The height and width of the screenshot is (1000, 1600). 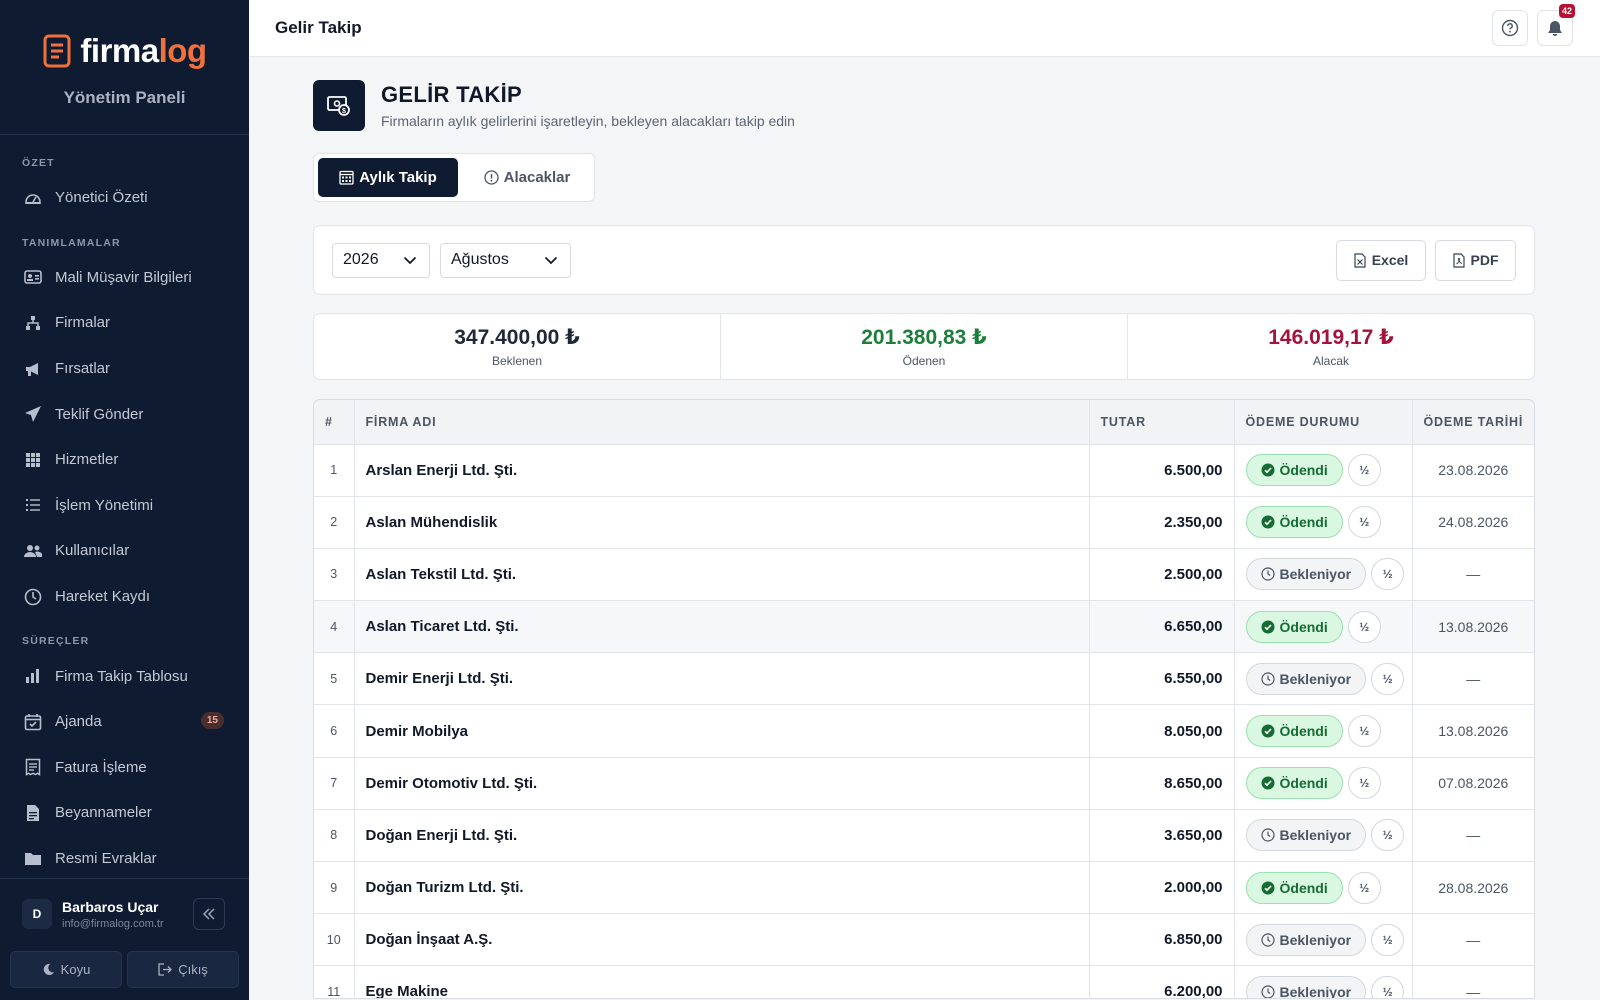 What do you see at coordinates (1533, 25) in the screenshot?
I see `topbar-icons: 42` at bounding box center [1533, 25].